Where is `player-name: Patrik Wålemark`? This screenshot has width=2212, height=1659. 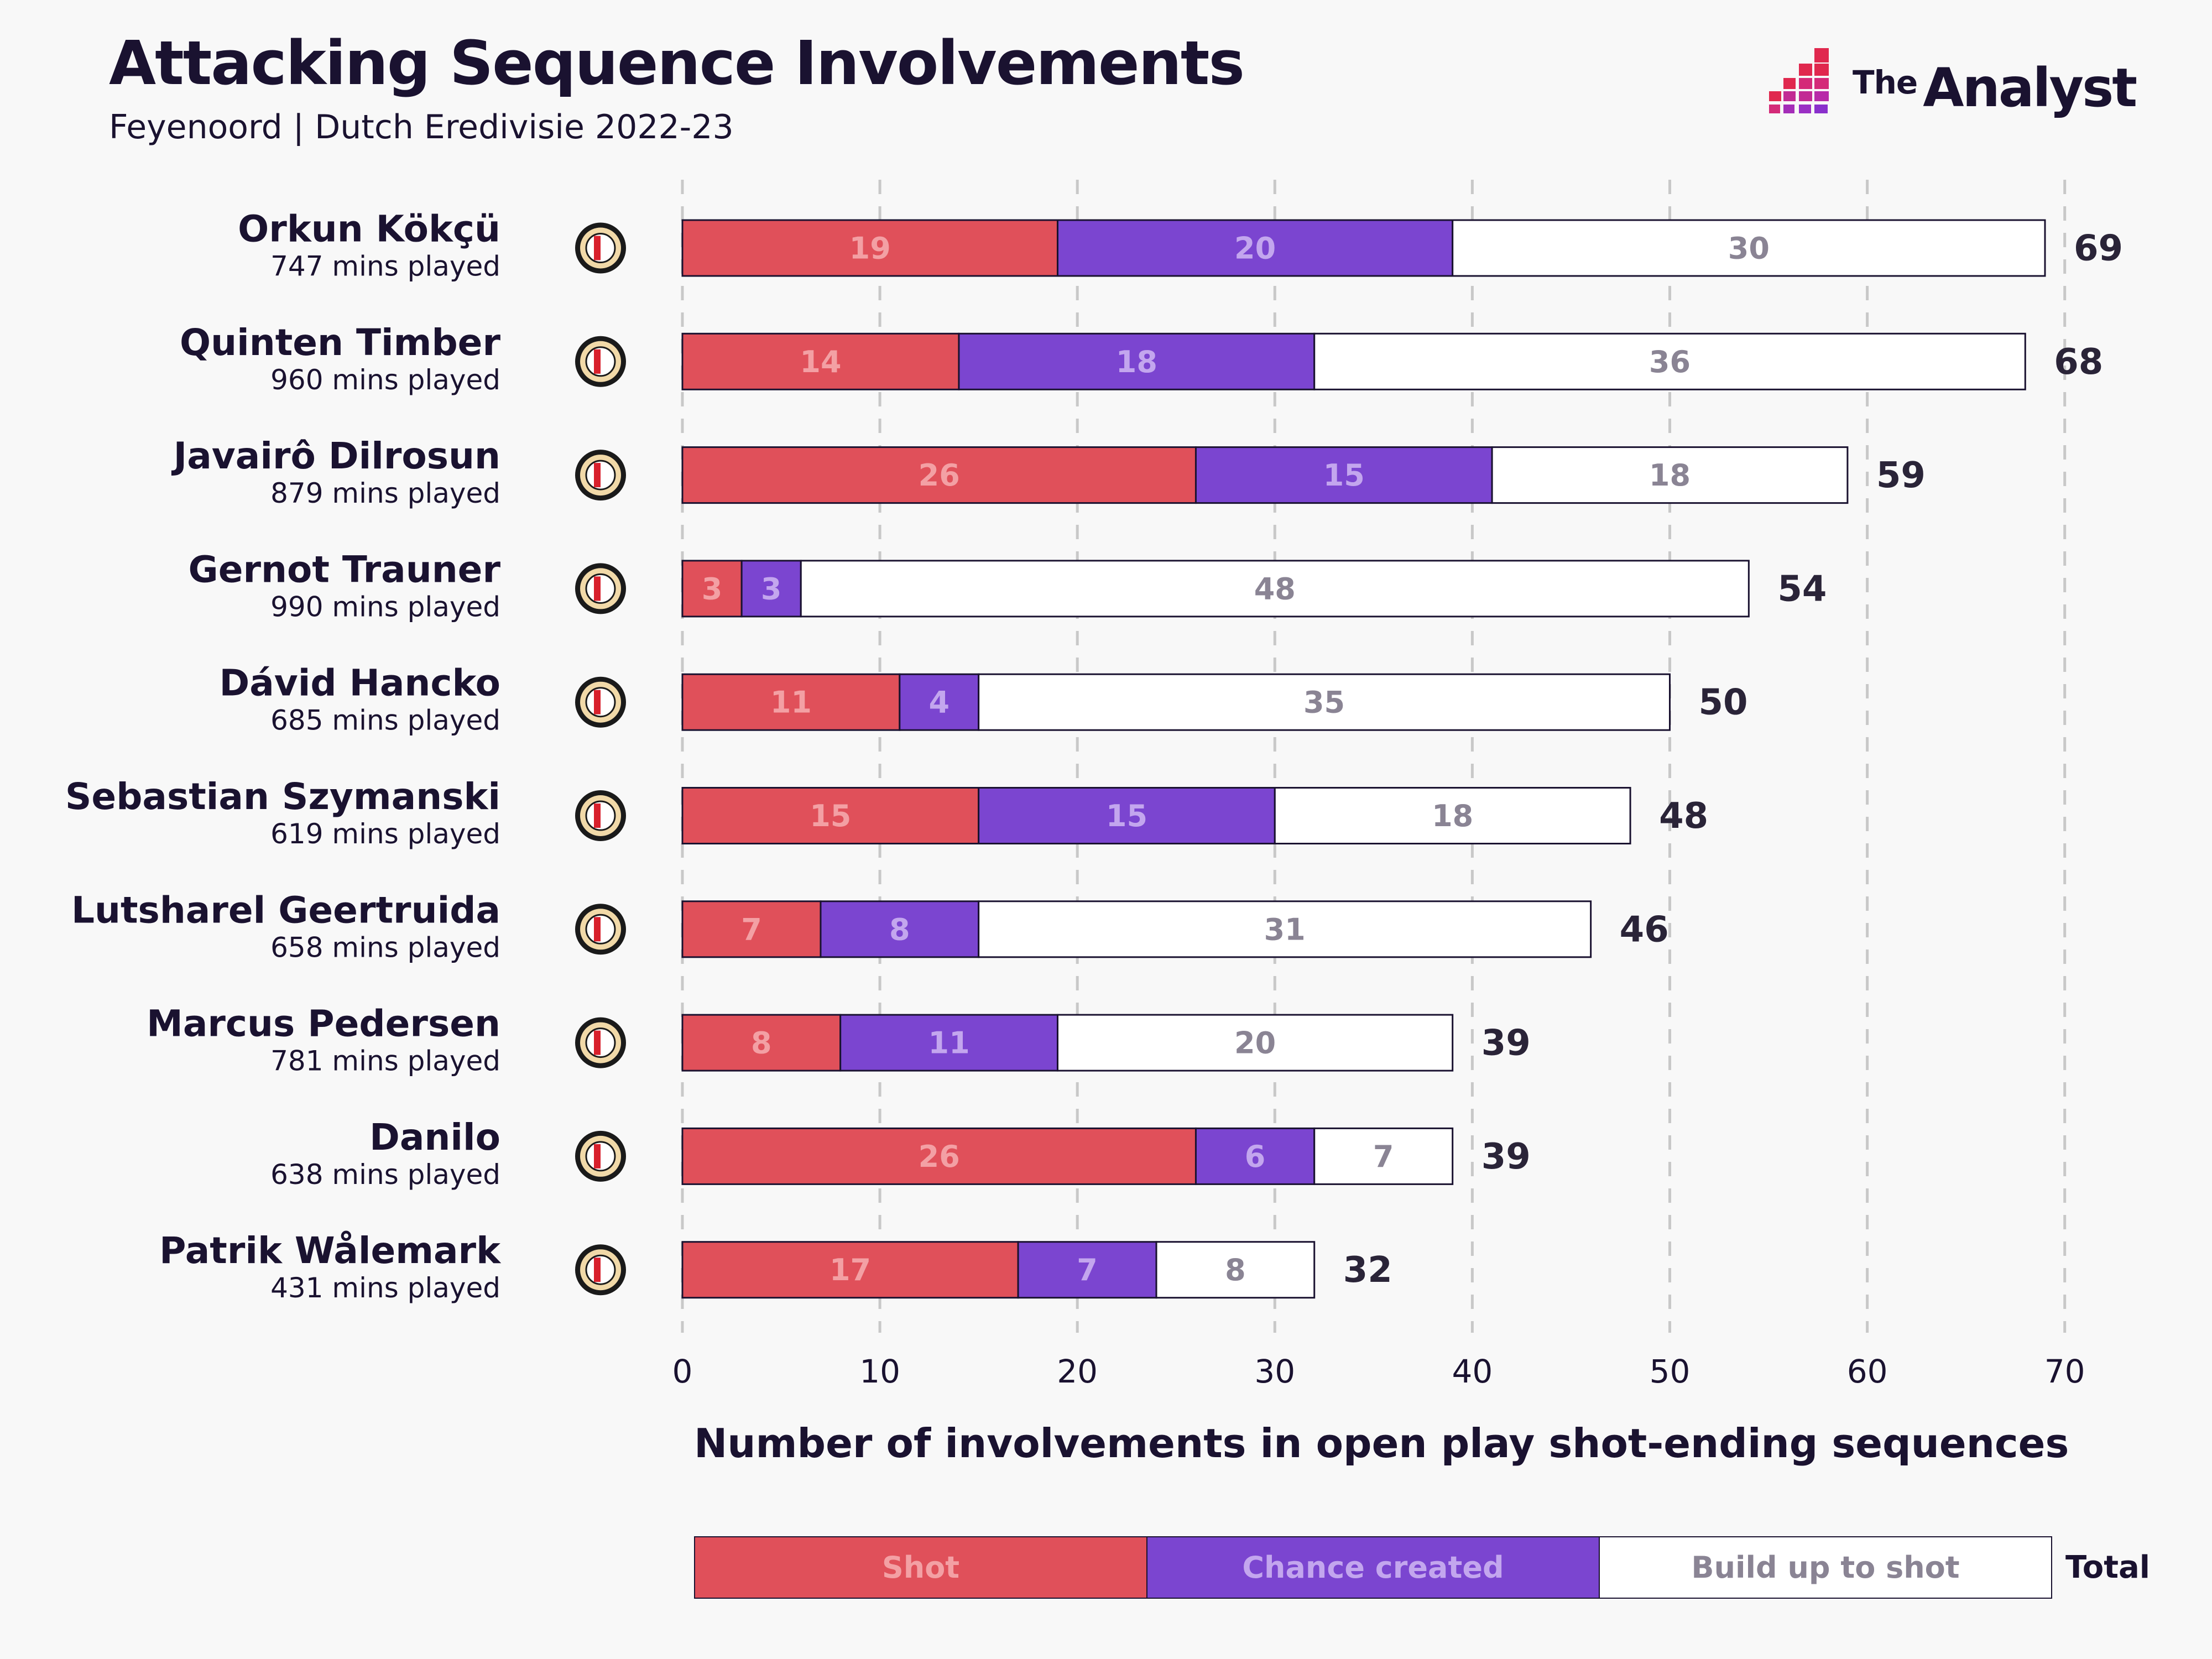
player-name: Patrik Wålemark is located at coordinates (331, 1250).